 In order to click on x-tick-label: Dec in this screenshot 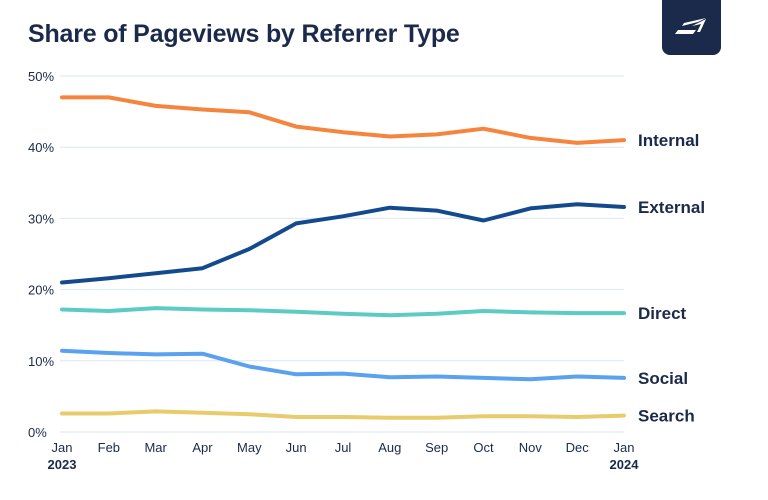, I will do `click(578, 447)`.